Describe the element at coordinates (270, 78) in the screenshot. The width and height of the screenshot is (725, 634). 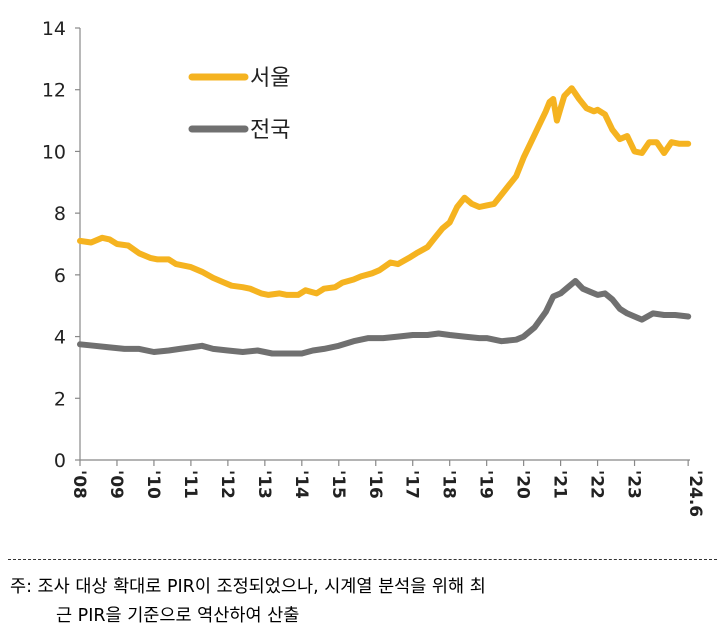
I see `legend-label: 서울` at that location.